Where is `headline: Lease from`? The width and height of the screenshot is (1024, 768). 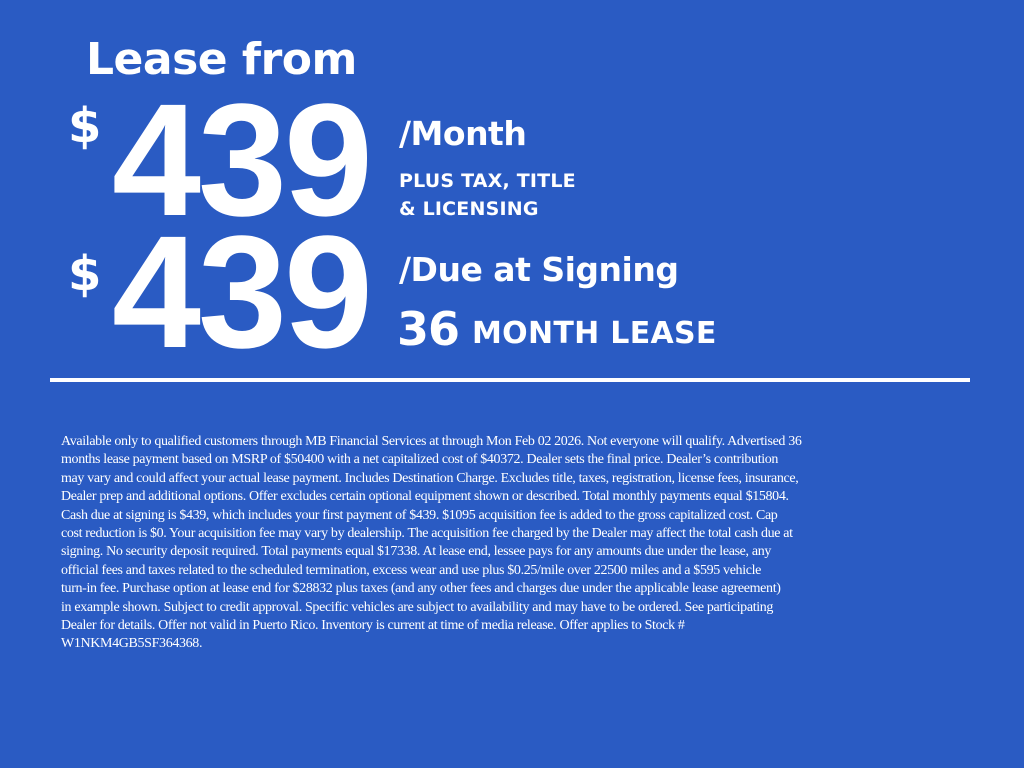
headline: Lease from is located at coordinates (221, 59).